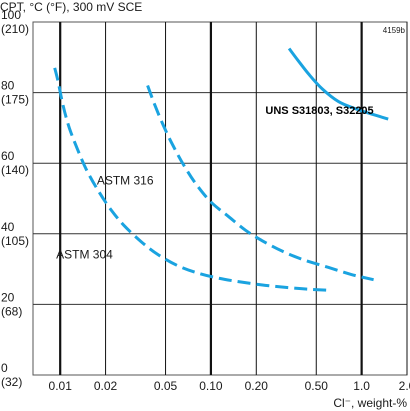 The width and height of the screenshot is (410, 411). Describe the element at coordinates (61, 386) in the screenshot. I see `x-tick-label: 0.01` at that location.